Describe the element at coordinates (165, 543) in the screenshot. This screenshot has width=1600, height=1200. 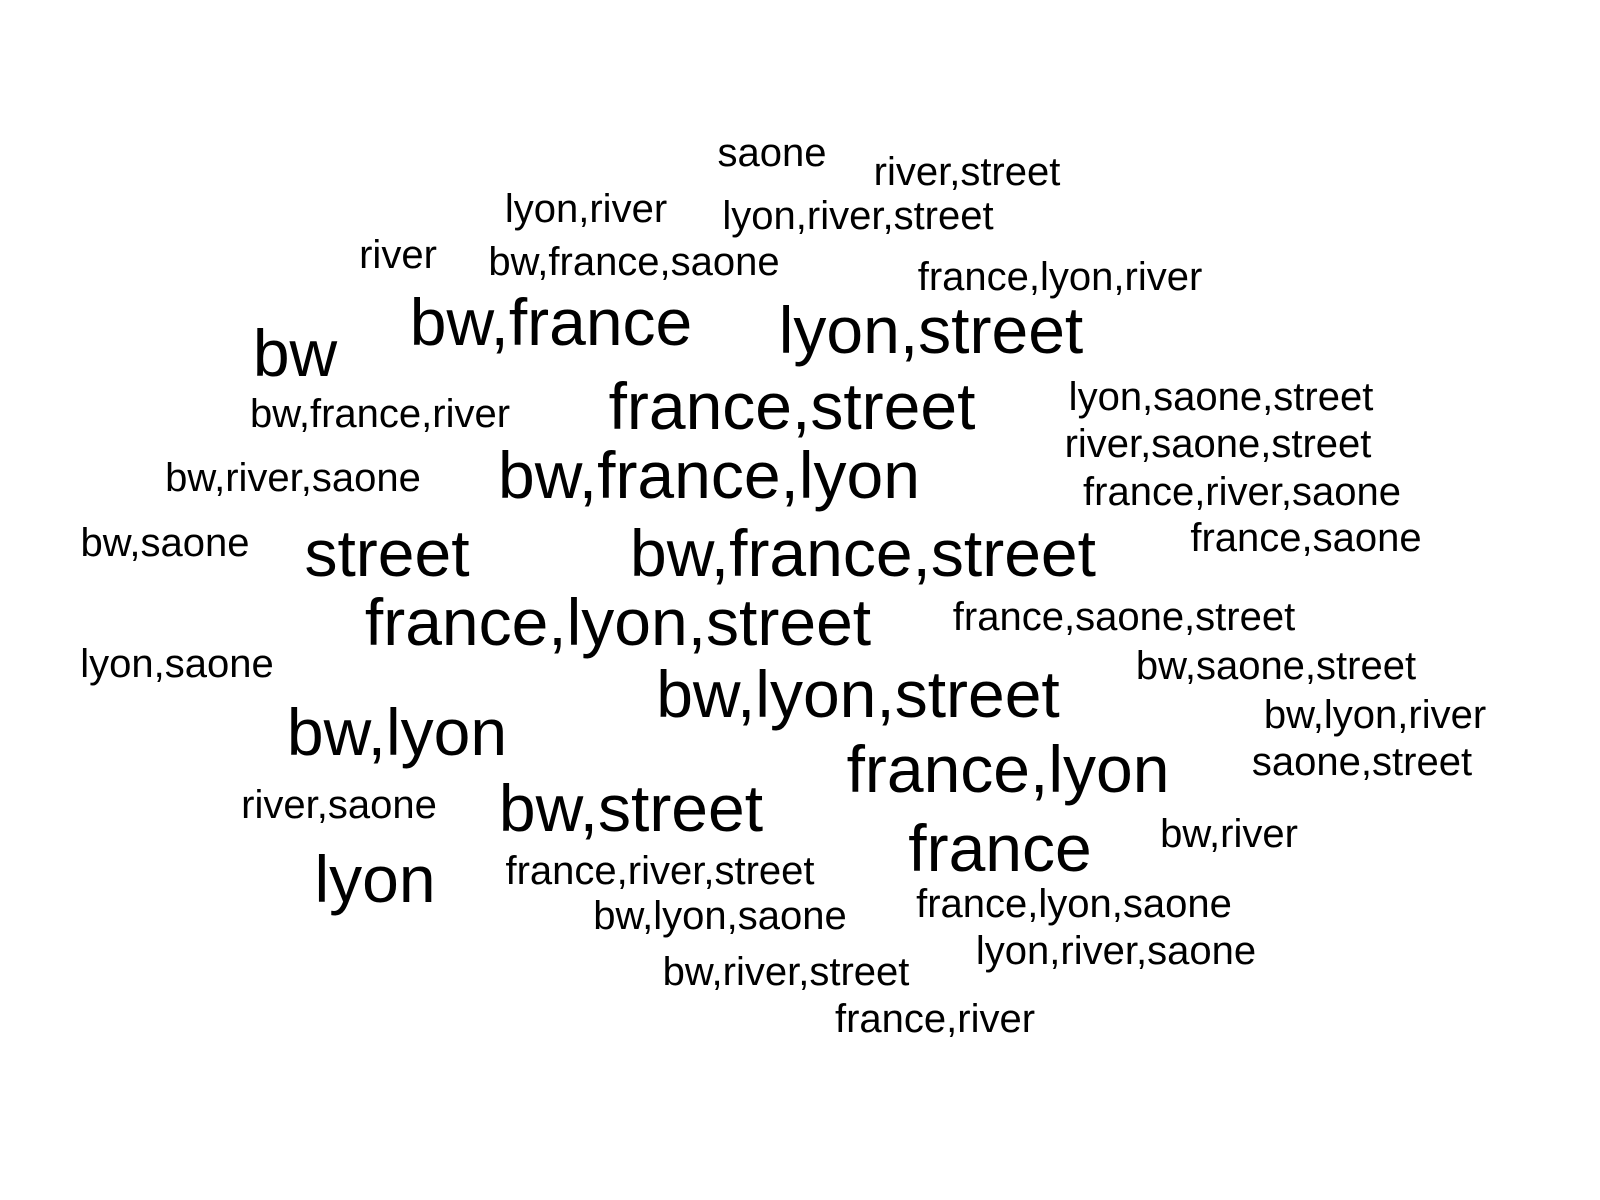
I see `cloud-word: bw,saone` at that location.